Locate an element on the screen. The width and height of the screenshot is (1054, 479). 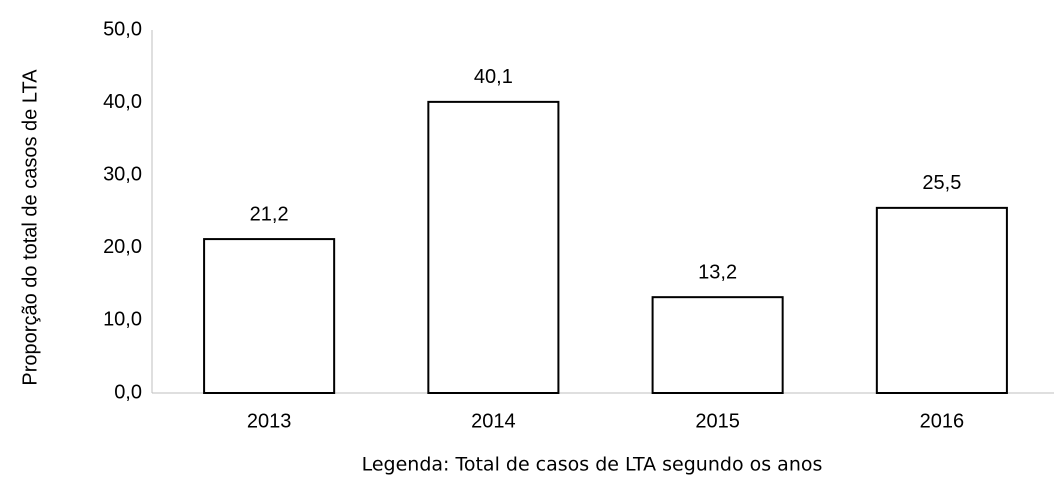
y-tick-label: 50,0 is located at coordinates (122, 29).